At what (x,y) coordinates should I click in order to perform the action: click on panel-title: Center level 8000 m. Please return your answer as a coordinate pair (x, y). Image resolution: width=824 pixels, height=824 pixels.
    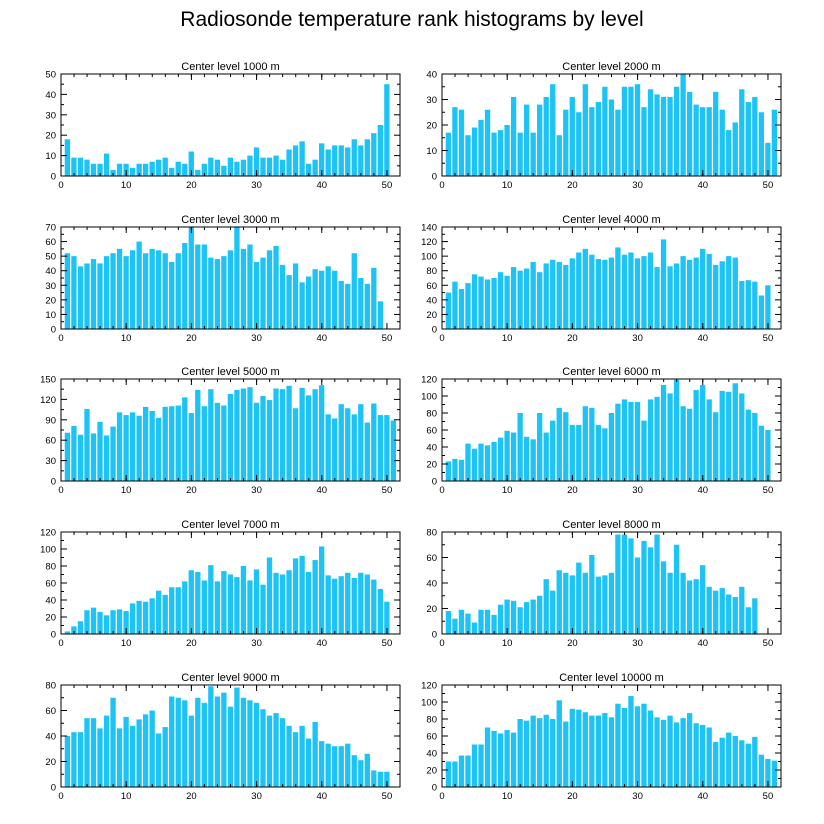
    Looking at the image, I should click on (611, 525).